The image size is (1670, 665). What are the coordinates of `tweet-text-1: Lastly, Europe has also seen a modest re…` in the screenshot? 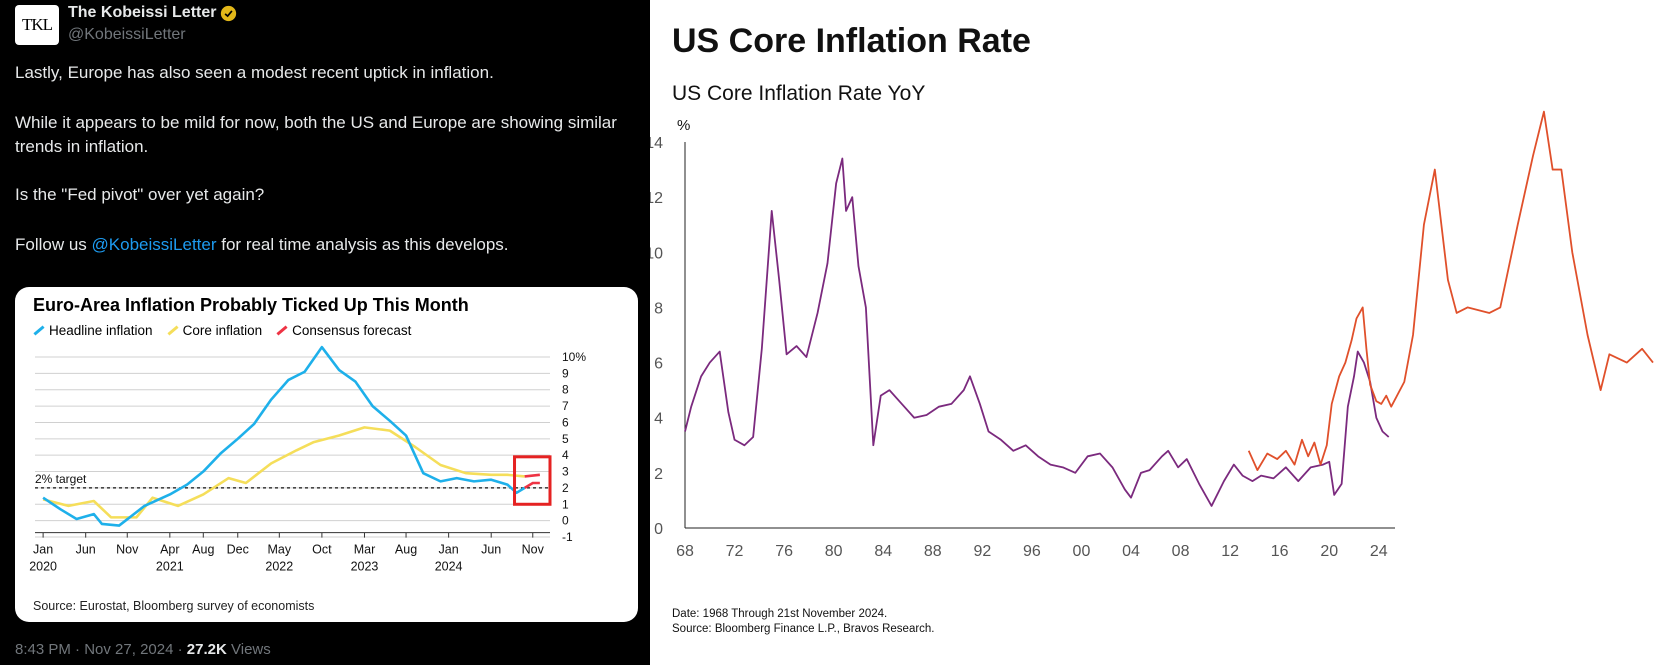 It's located at (254, 72).